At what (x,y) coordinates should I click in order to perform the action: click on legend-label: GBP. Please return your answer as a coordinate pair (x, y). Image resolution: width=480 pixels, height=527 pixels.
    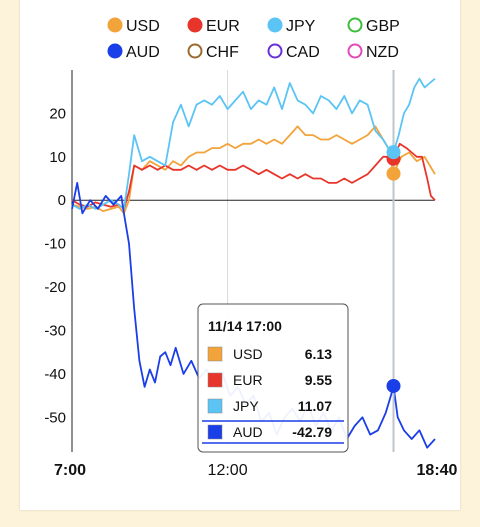
    Looking at the image, I should click on (383, 26).